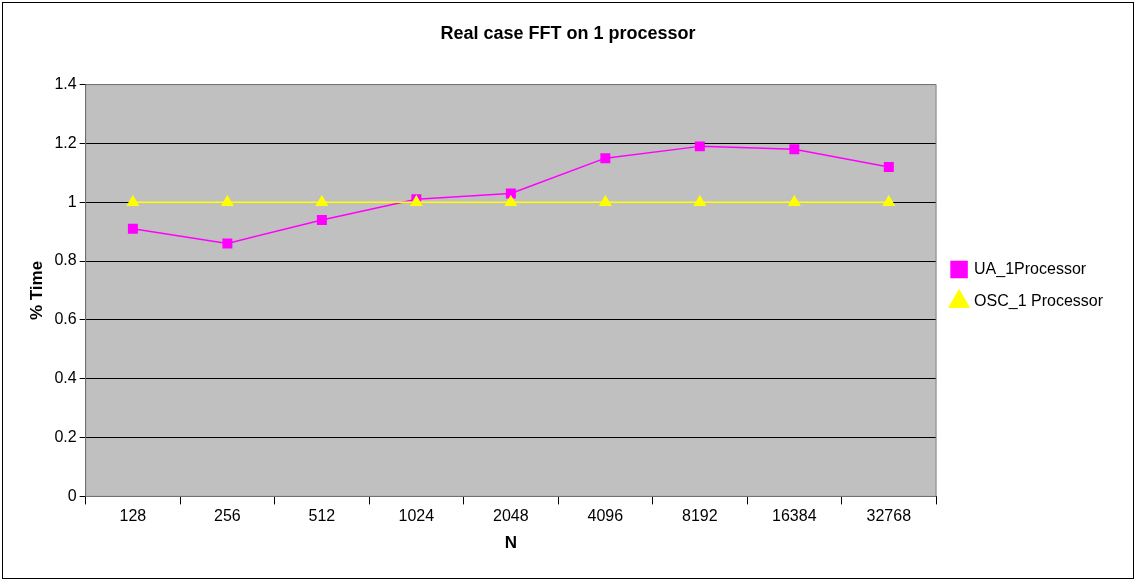  I want to click on x-tick-label: 128, so click(133, 516).